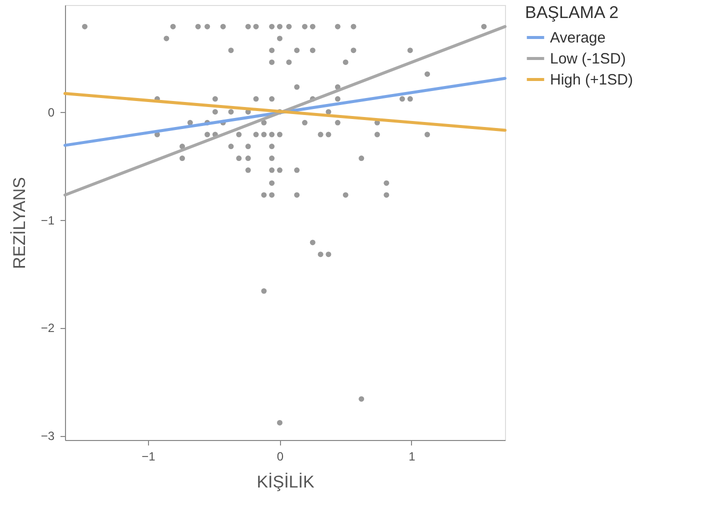 This screenshot has height=511, width=701. Describe the element at coordinates (280, 457) in the screenshot. I see `x-tick-label: 0` at that location.